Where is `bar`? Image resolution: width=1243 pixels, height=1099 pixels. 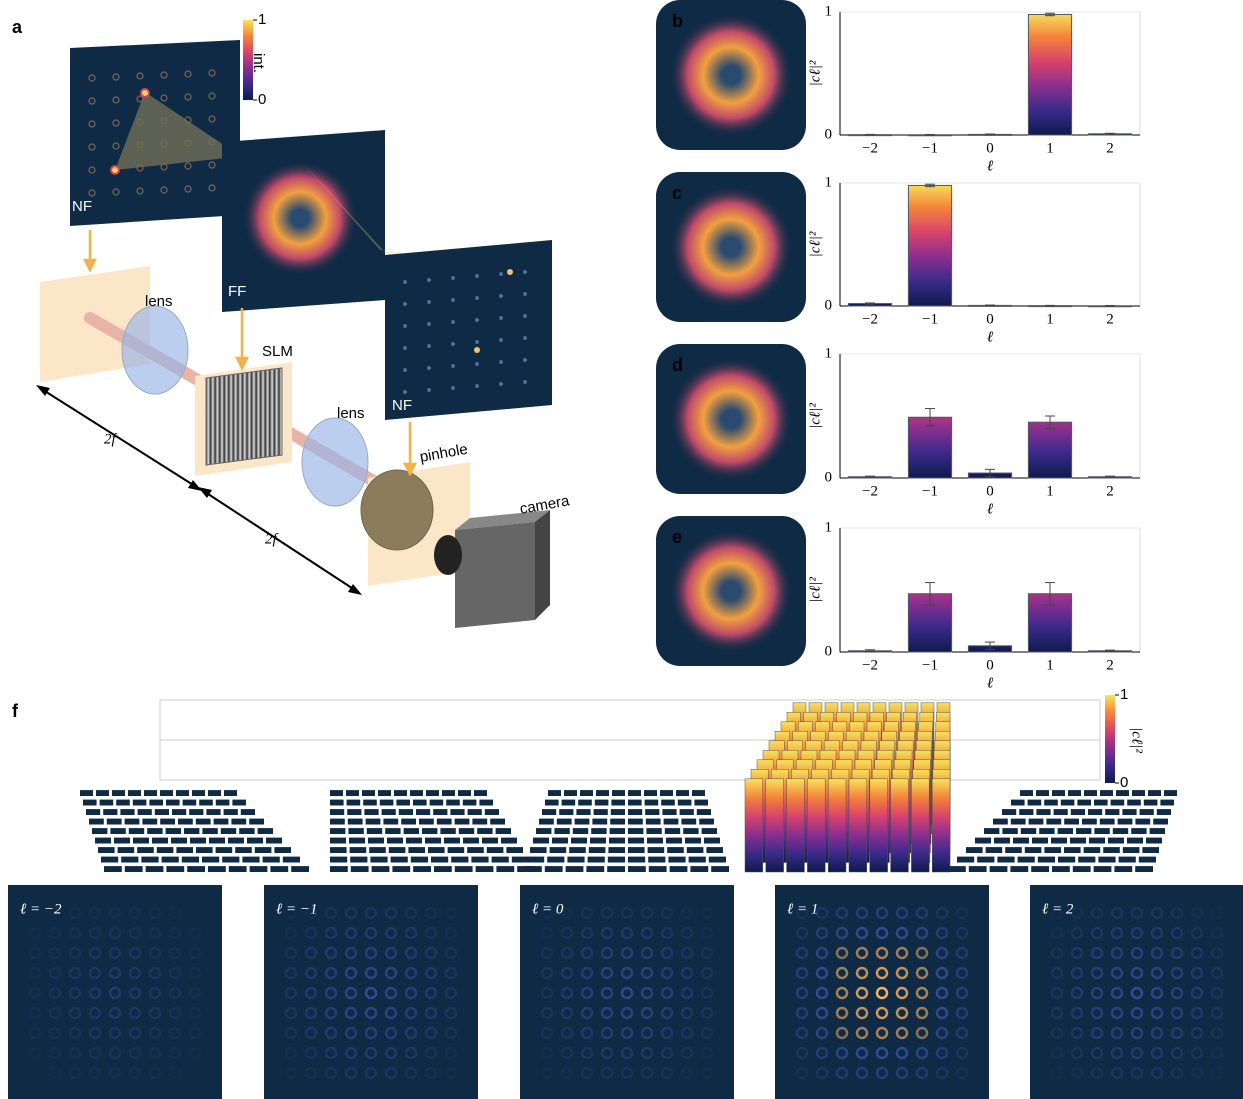
bar is located at coordinates (930, 245).